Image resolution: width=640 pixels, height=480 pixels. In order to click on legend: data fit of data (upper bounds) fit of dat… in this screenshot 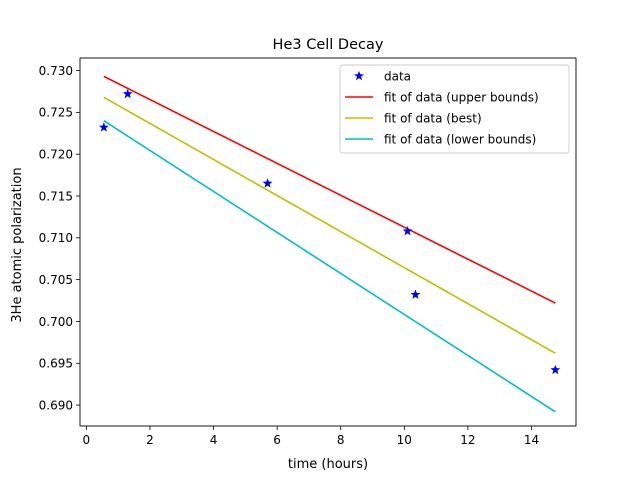, I will do `click(454, 109)`.